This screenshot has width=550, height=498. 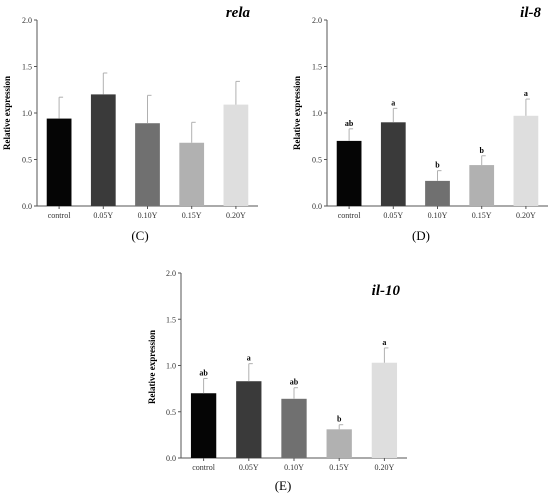 What do you see at coordinates (526, 215) in the screenshot?
I see `panel-d-x-tick-label: 0.20Y` at bounding box center [526, 215].